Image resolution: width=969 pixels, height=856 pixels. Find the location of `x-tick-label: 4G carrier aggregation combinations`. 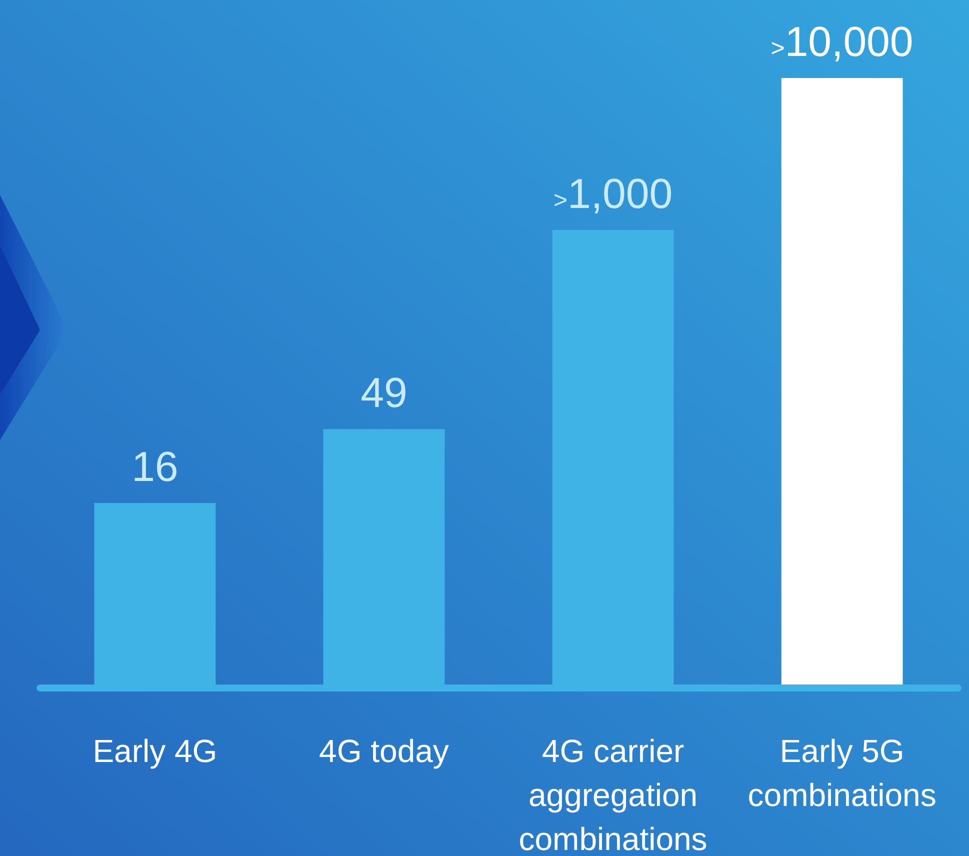

x-tick-label: 4G carrier aggregation combinations is located at coordinates (613, 794).